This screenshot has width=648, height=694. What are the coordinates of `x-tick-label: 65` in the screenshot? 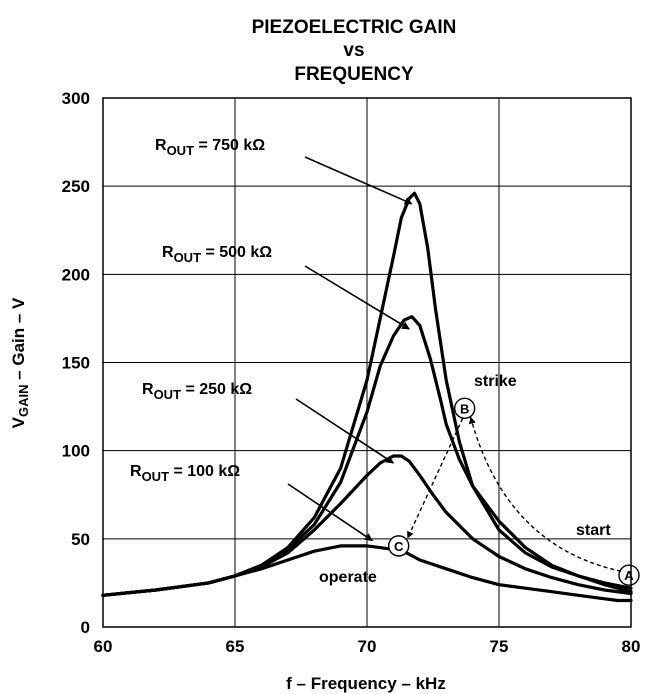 It's located at (235, 646).